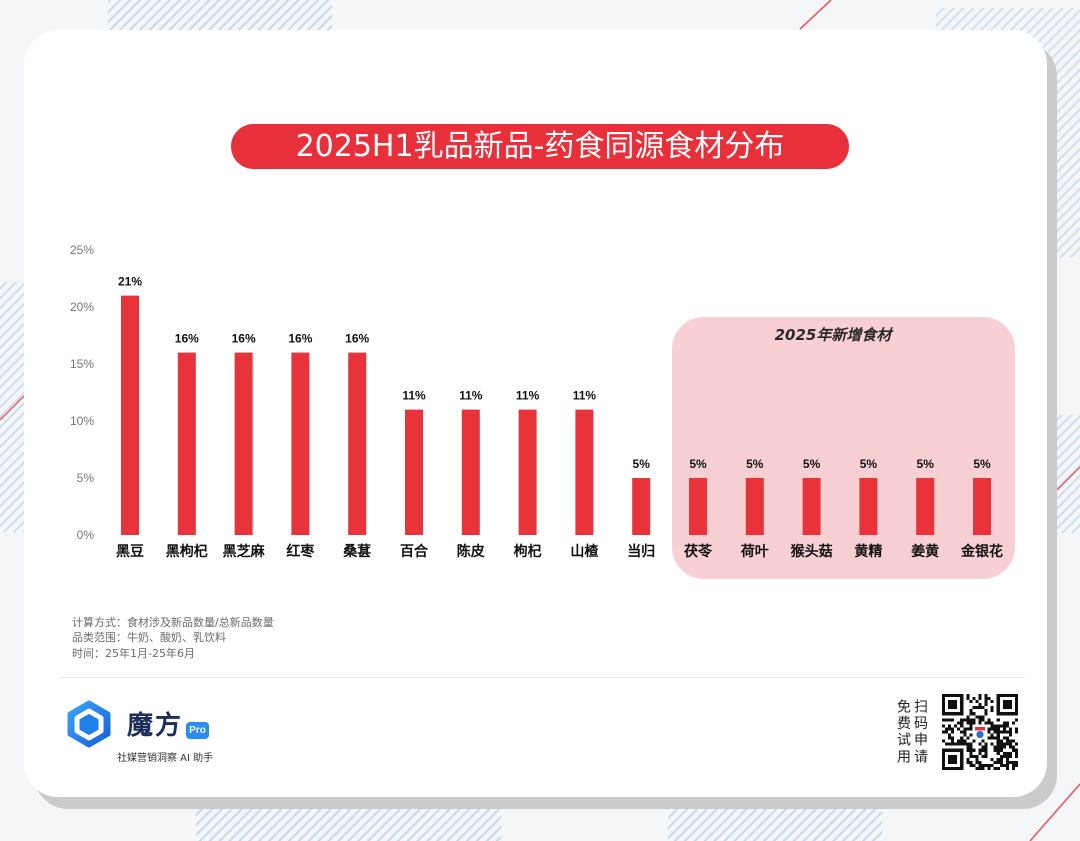  I want to click on y-tick-label-3: 10%, so click(82, 421).